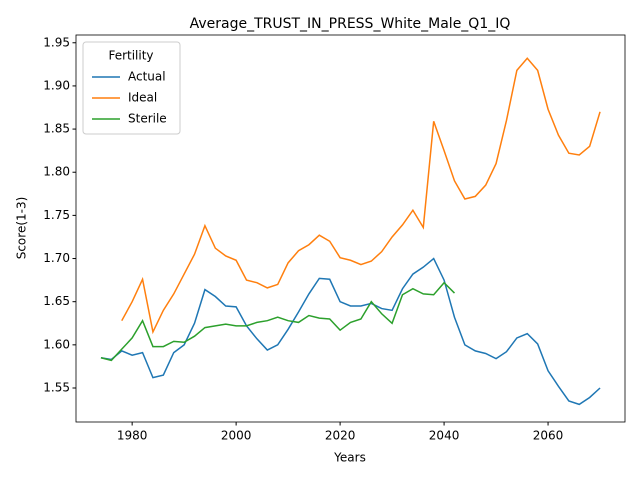  What do you see at coordinates (444, 436) in the screenshot?
I see `x-tick-label: 2040` at bounding box center [444, 436].